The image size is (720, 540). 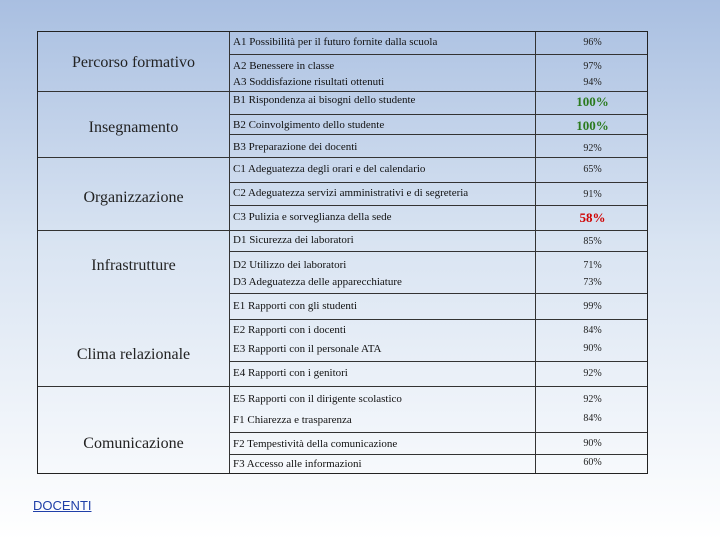 What do you see at coordinates (317, 282) in the screenshot?
I see `item-d3: D3 Adeguatezza delle apparecchiature` at bounding box center [317, 282].